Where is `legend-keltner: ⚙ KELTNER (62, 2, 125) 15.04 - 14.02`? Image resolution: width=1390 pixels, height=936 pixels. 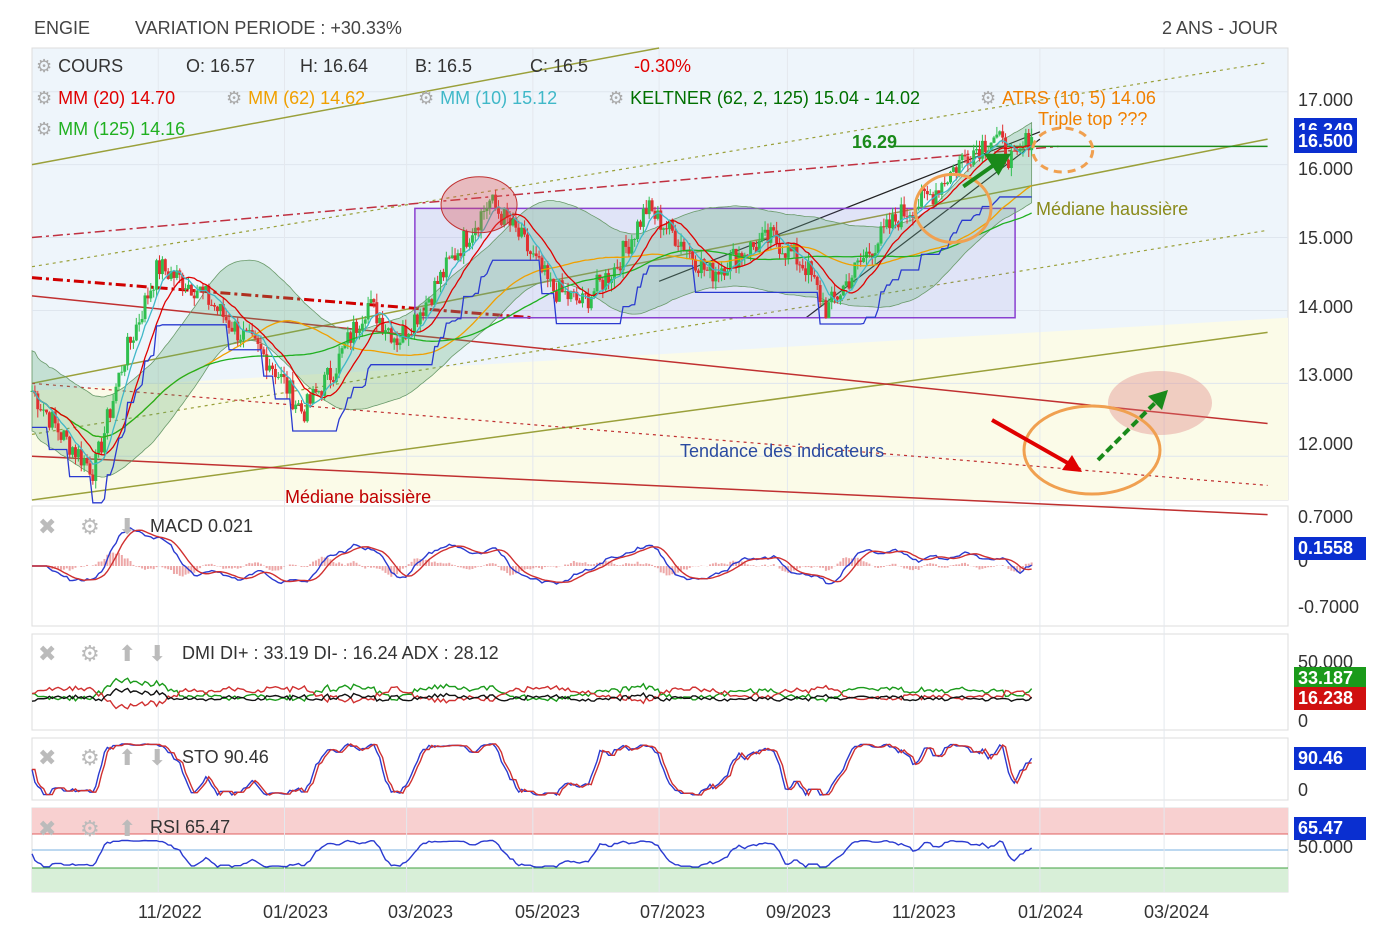
legend-keltner: ⚙ KELTNER (62, 2, 125) 15.04 - 14.02 is located at coordinates (764, 98).